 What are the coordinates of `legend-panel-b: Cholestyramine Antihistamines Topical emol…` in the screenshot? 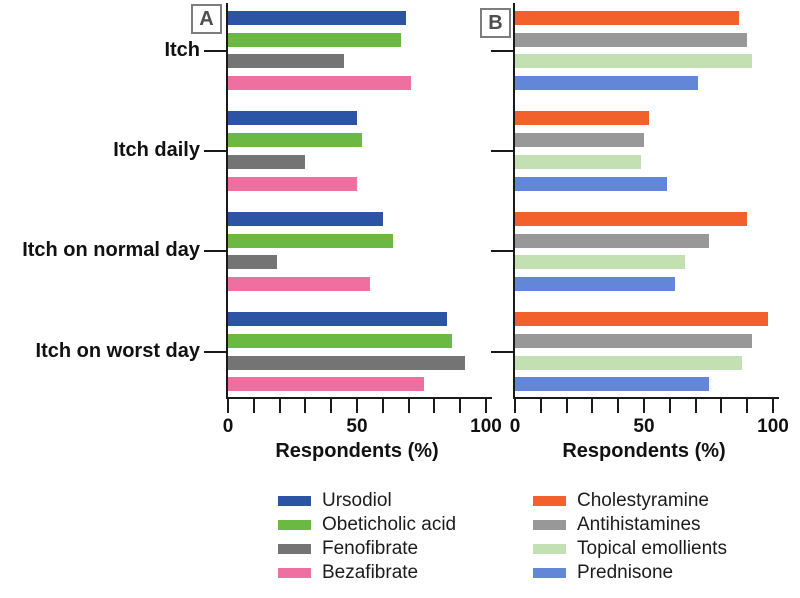 It's located at (630, 537).